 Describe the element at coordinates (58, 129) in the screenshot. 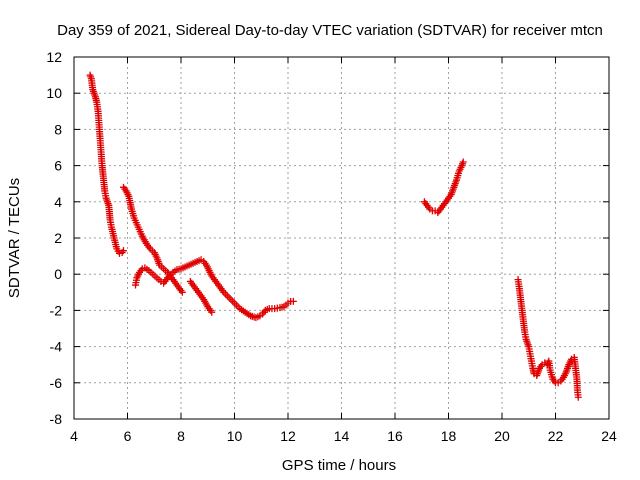

I see `y-tick-label: 8` at that location.